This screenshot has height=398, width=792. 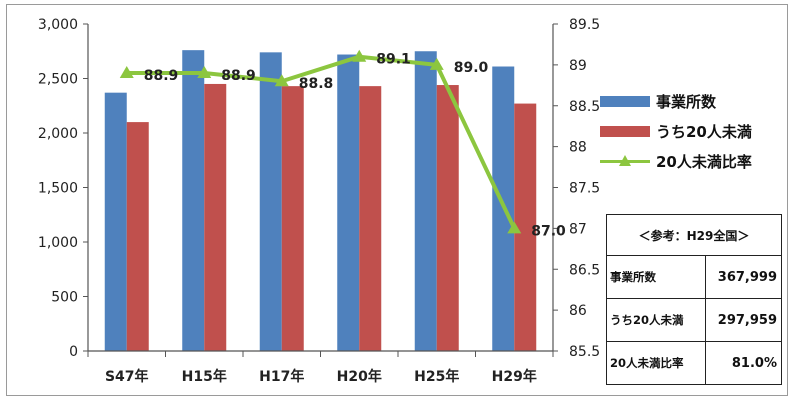 What do you see at coordinates (656, 320) in the screenshot?
I see `table-cell-label: うち20人未満` at bounding box center [656, 320].